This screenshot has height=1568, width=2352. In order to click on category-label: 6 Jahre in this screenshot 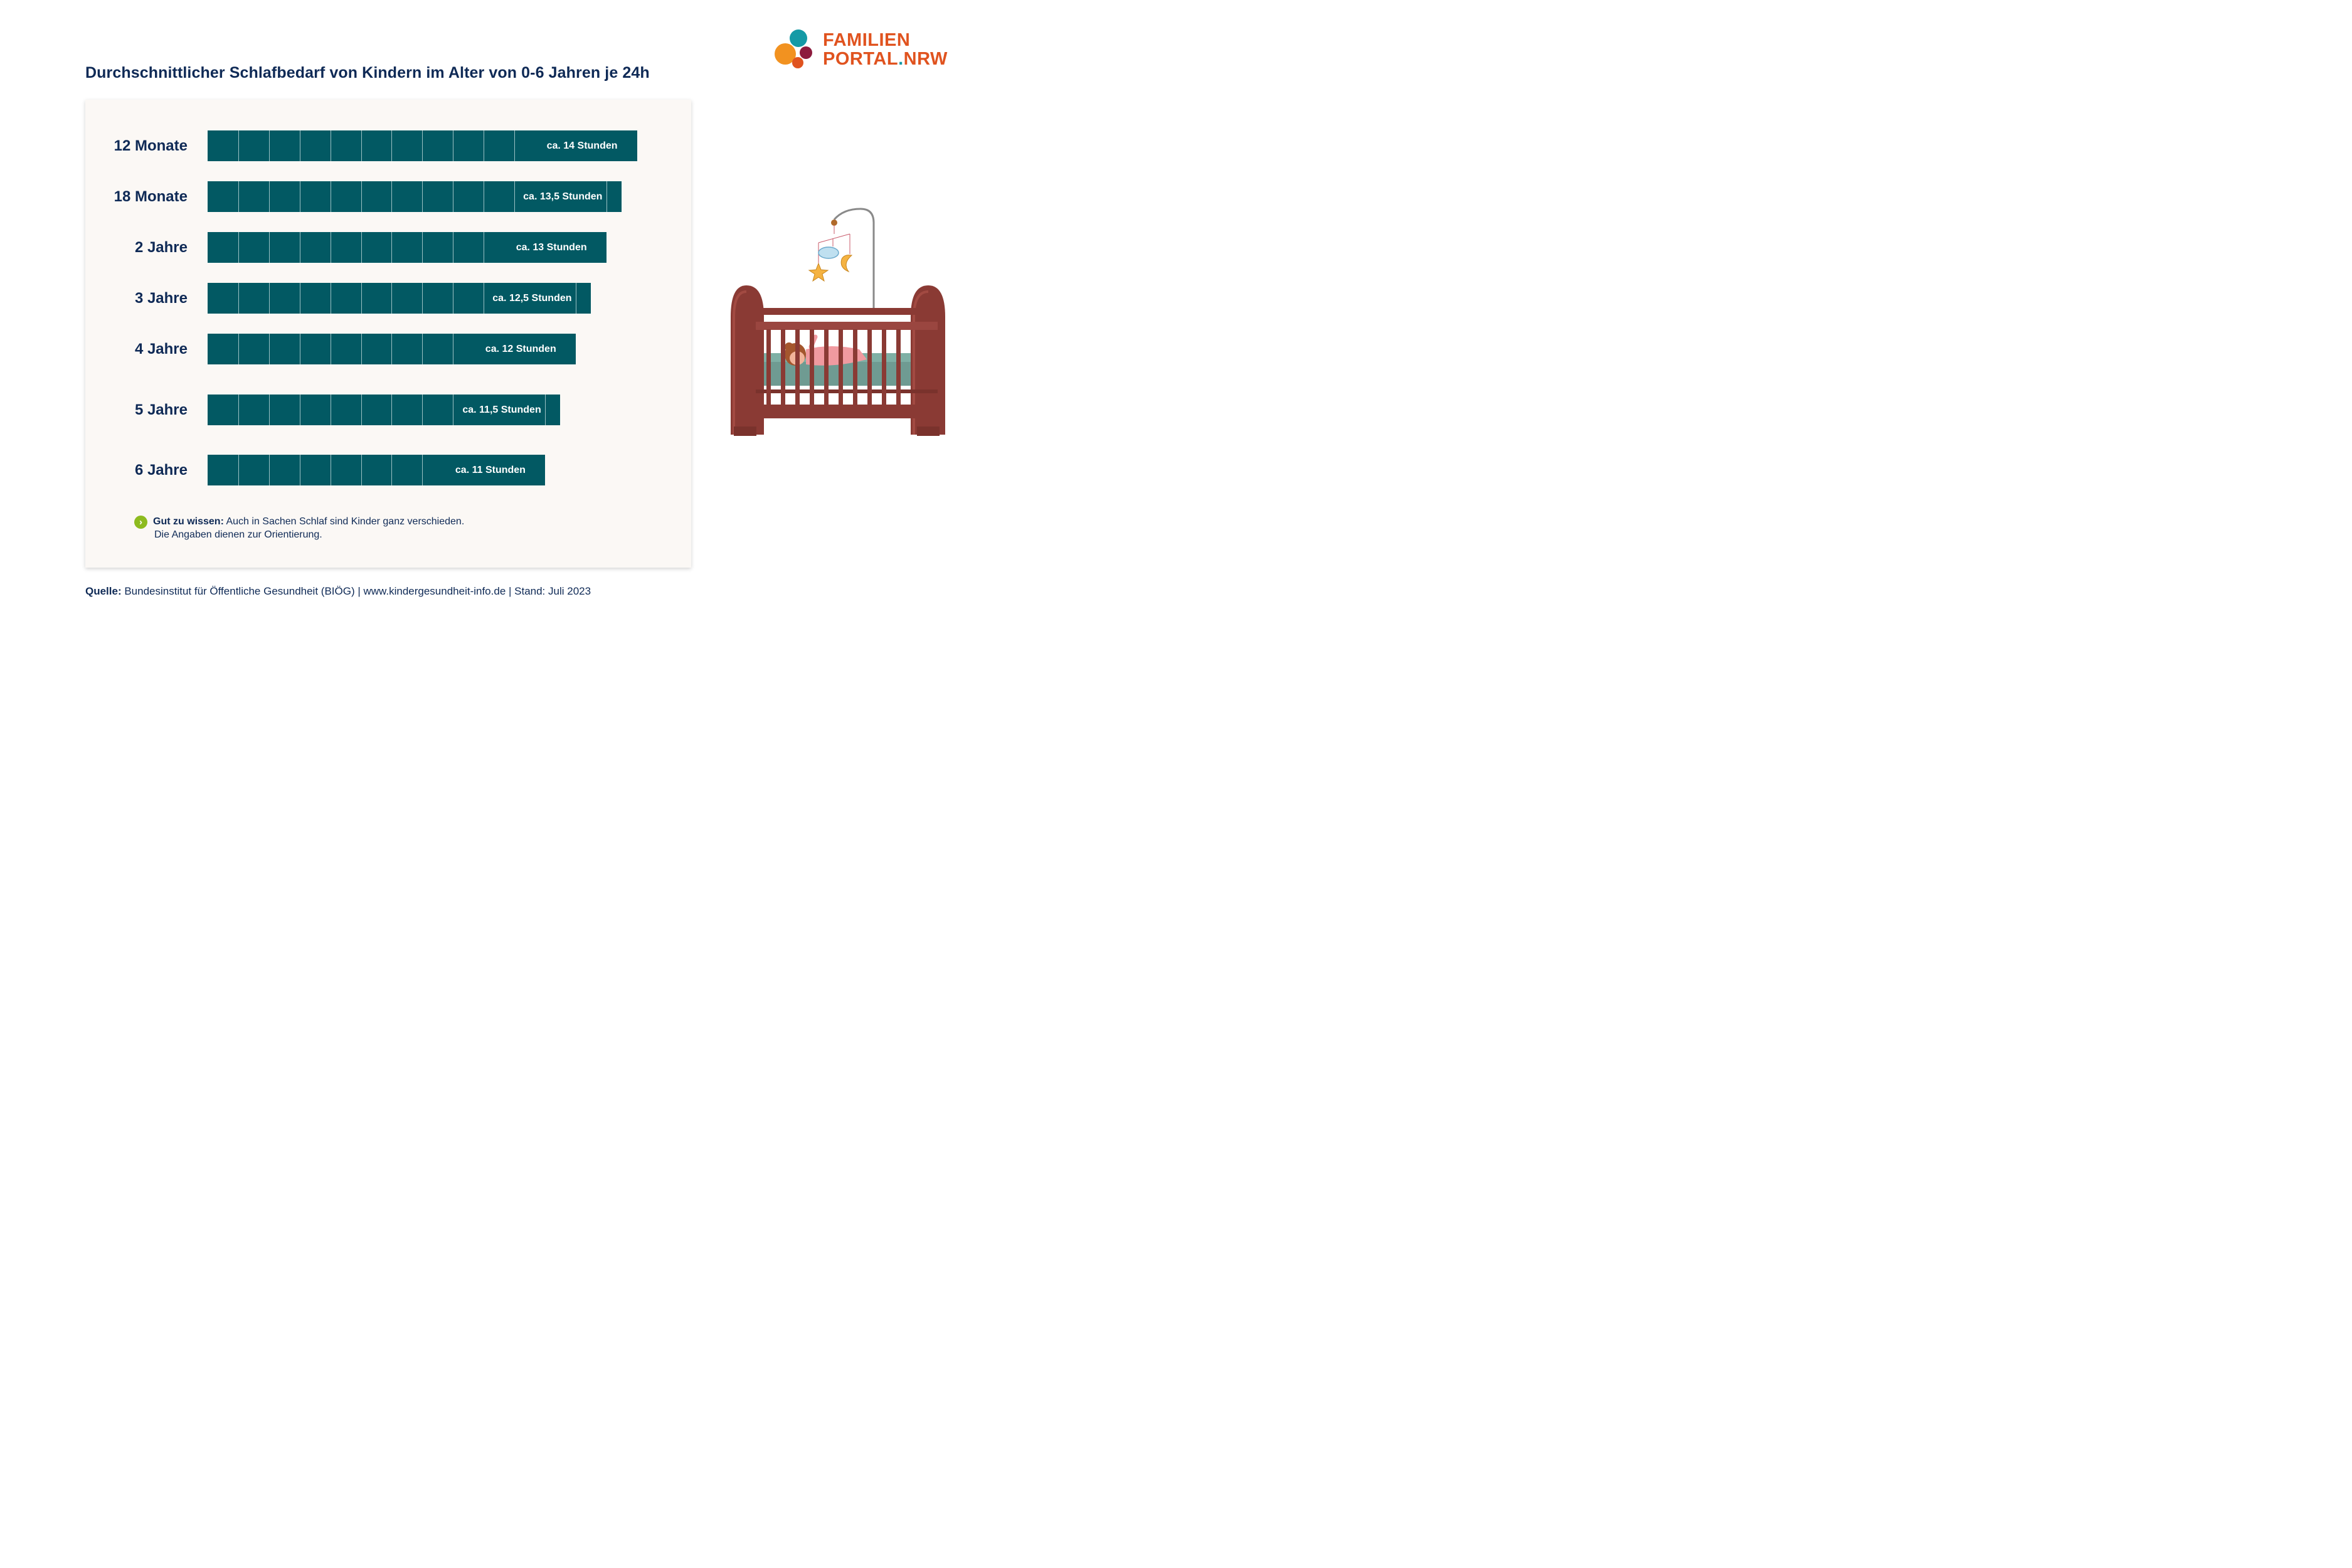, I will do `click(161, 470)`.